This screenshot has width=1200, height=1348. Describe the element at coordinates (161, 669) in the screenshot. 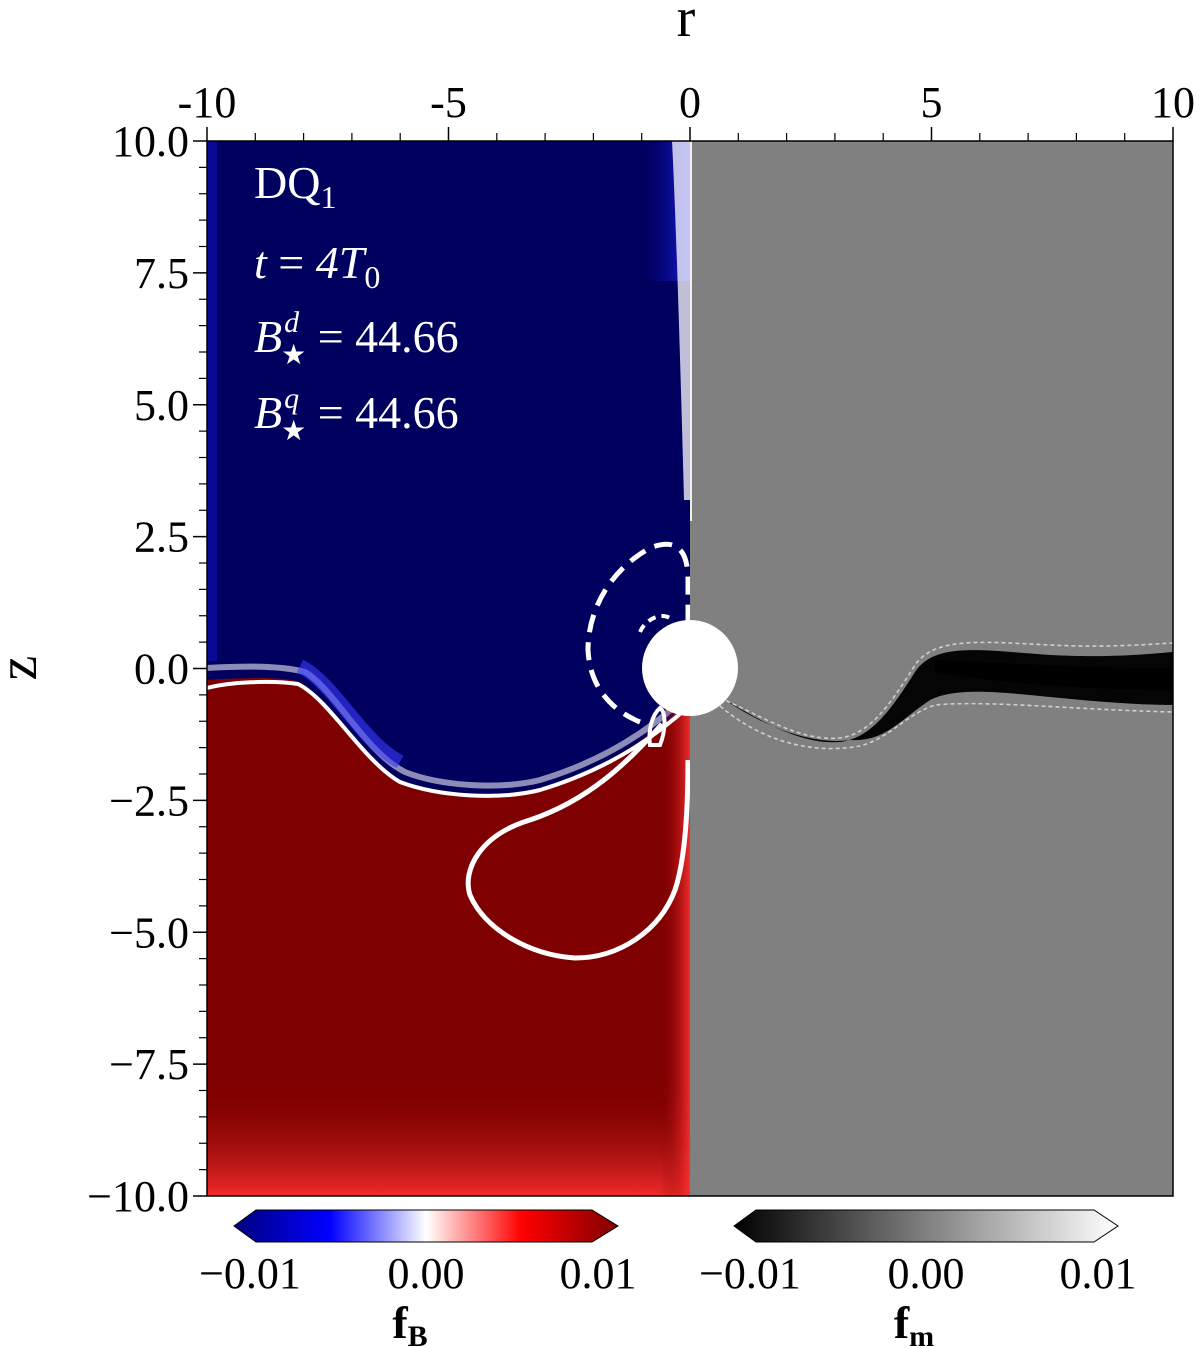

I see `y-tick-label: 0.0` at that location.